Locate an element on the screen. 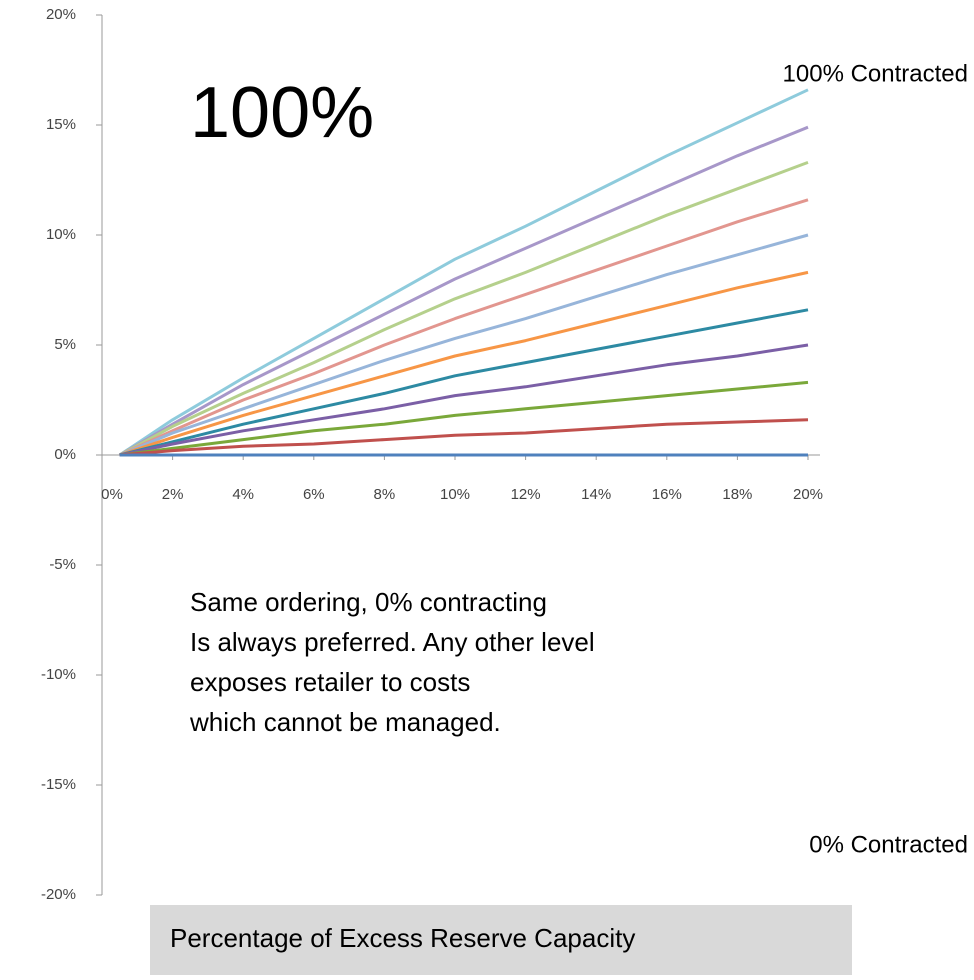  note-line: Same ordering, 0% contracting is located at coordinates (368, 602).